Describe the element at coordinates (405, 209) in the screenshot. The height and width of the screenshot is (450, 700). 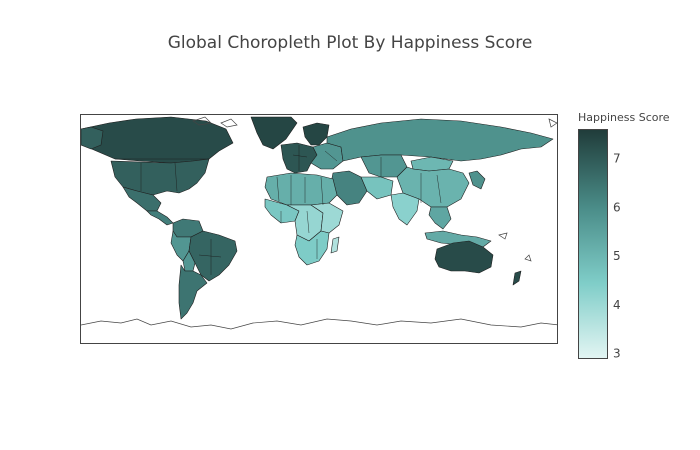
I see `region-india` at that location.